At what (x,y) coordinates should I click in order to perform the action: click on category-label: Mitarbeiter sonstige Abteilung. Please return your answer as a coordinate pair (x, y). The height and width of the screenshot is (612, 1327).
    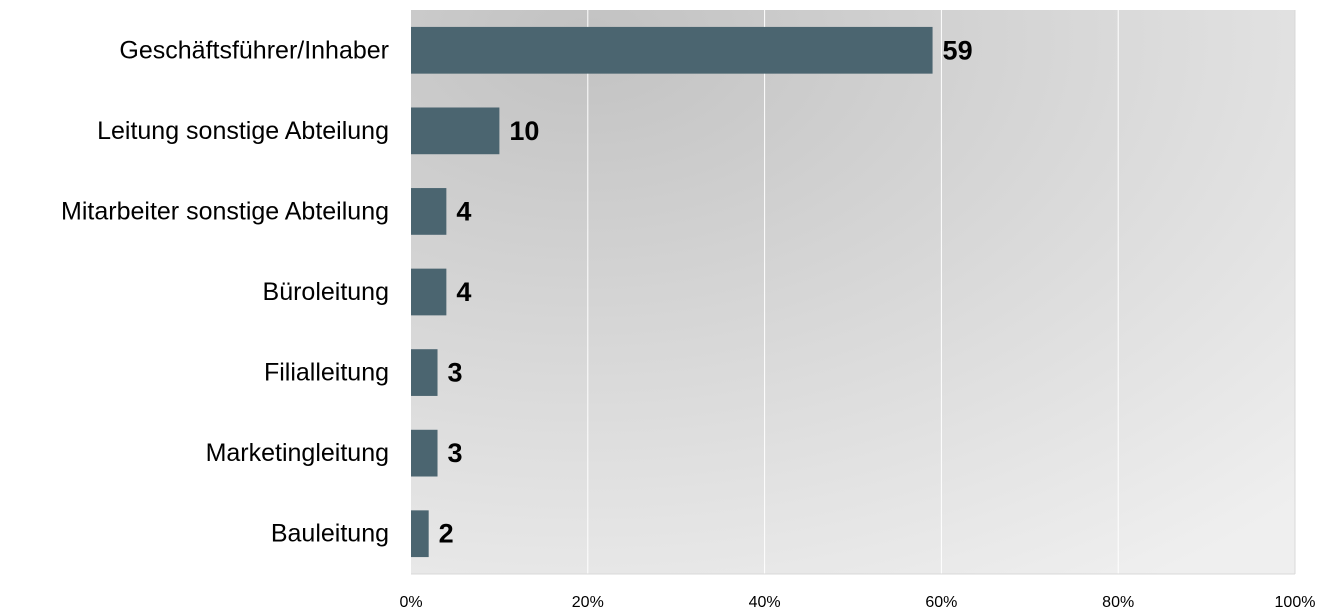
    Looking at the image, I should click on (225, 211).